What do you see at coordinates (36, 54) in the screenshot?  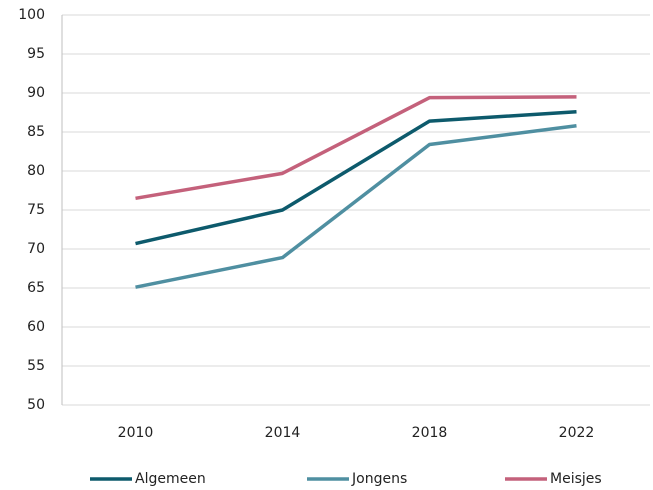 I see `y-tick-label: 95` at bounding box center [36, 54].